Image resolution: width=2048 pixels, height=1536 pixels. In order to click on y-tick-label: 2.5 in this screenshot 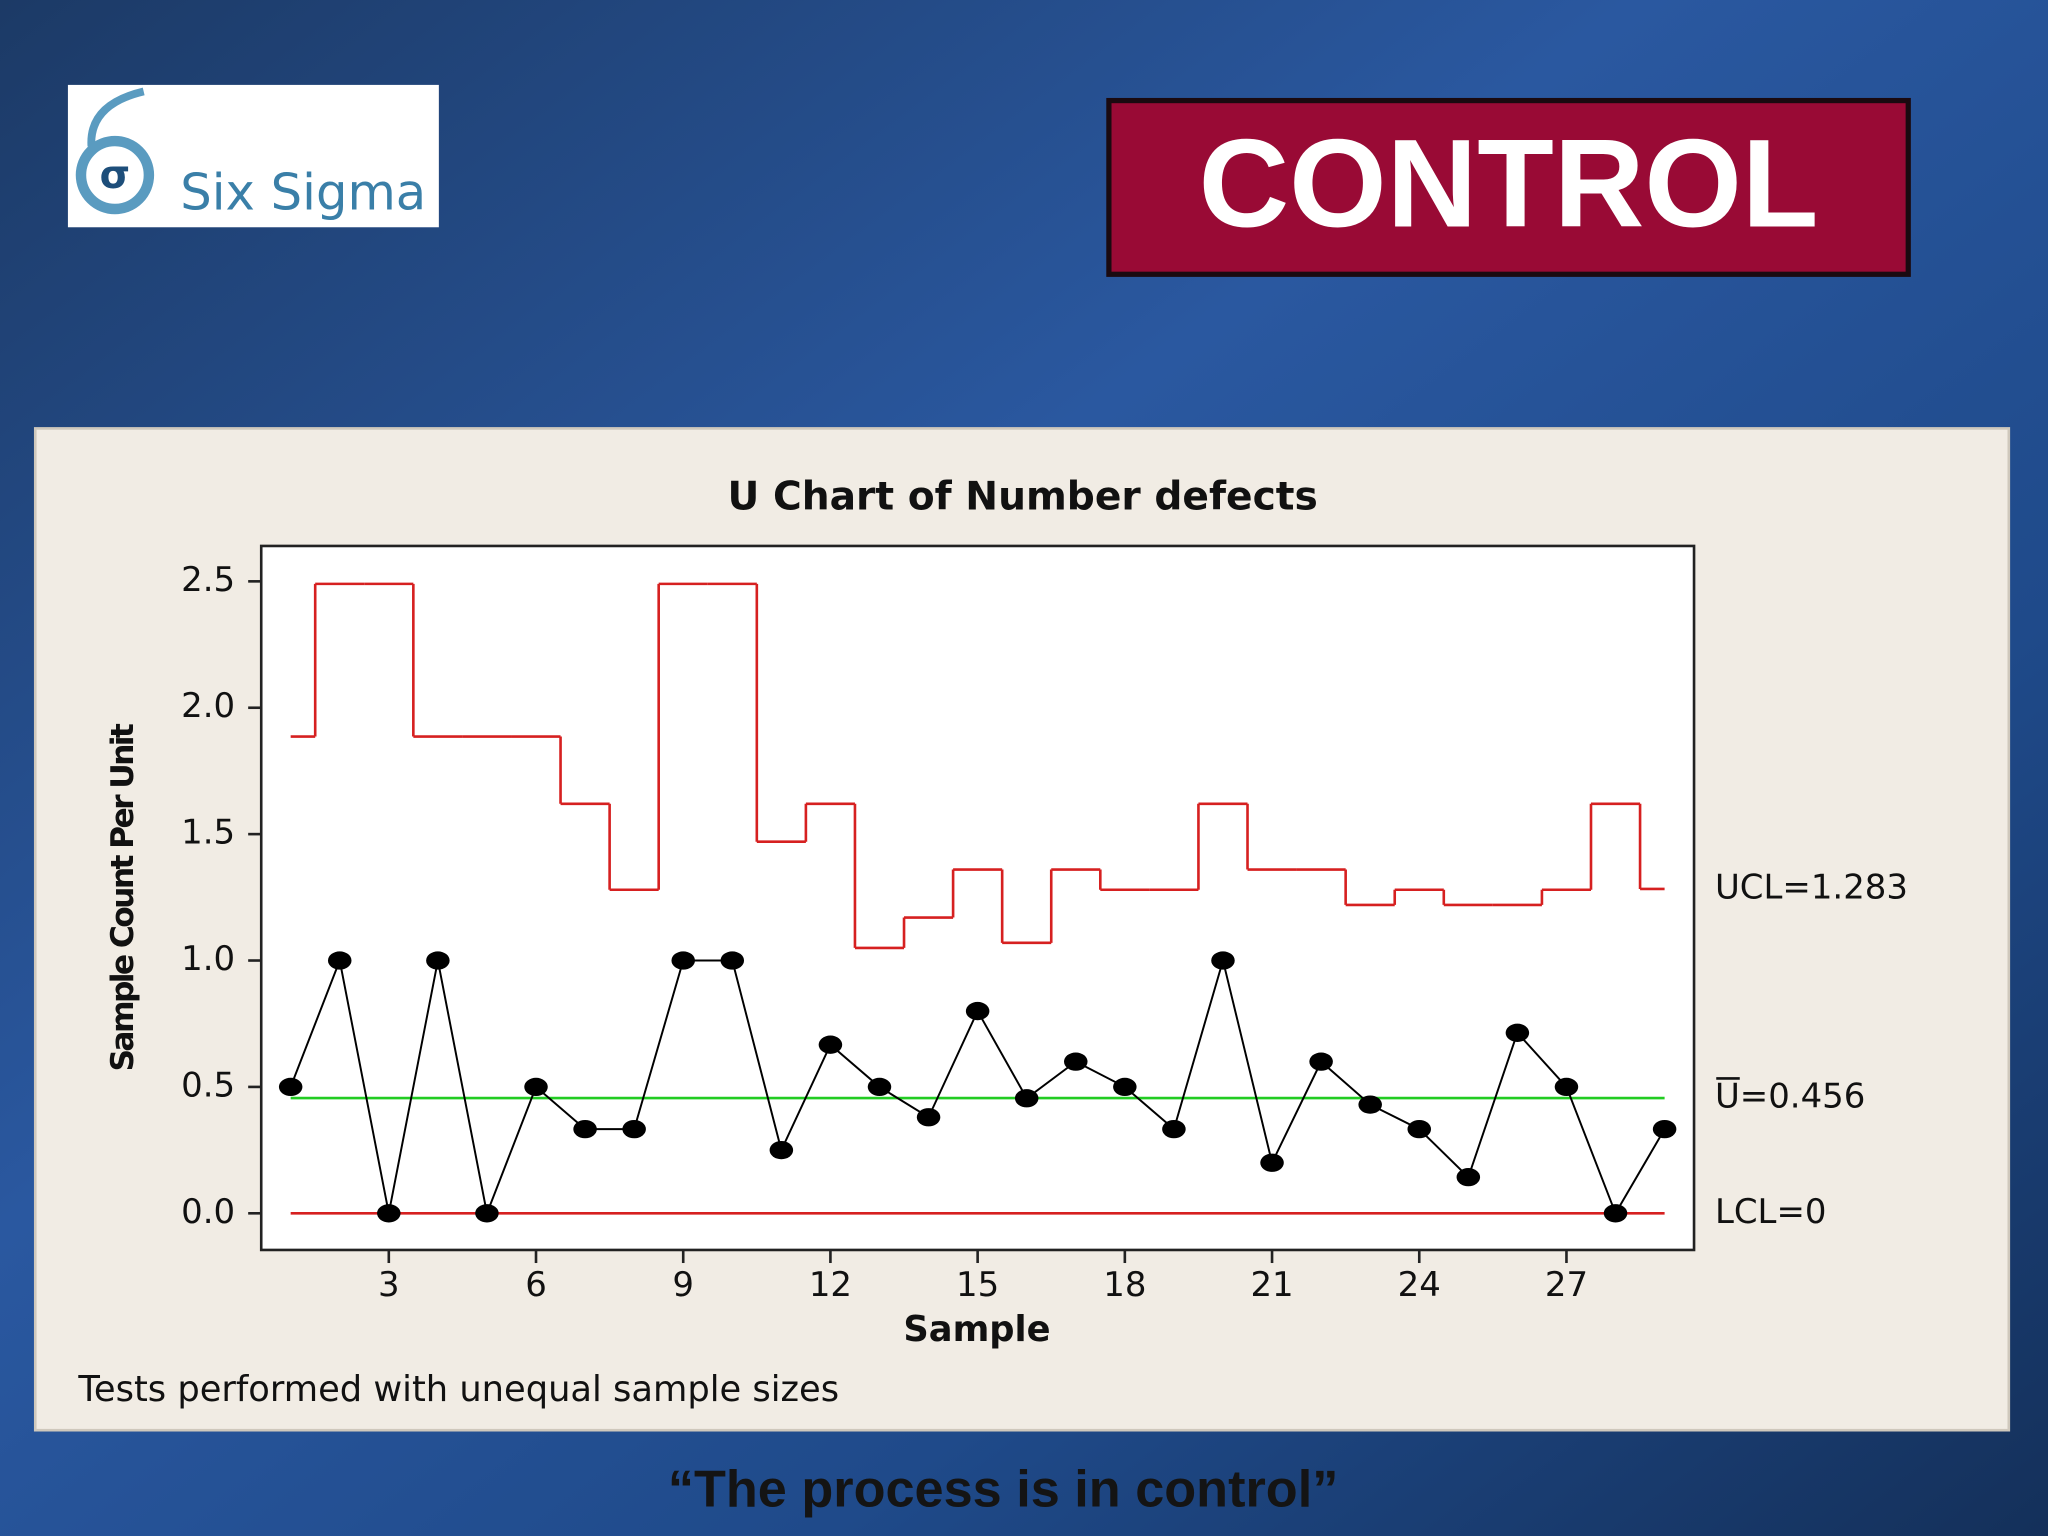, I will do `click(208, 580)`.